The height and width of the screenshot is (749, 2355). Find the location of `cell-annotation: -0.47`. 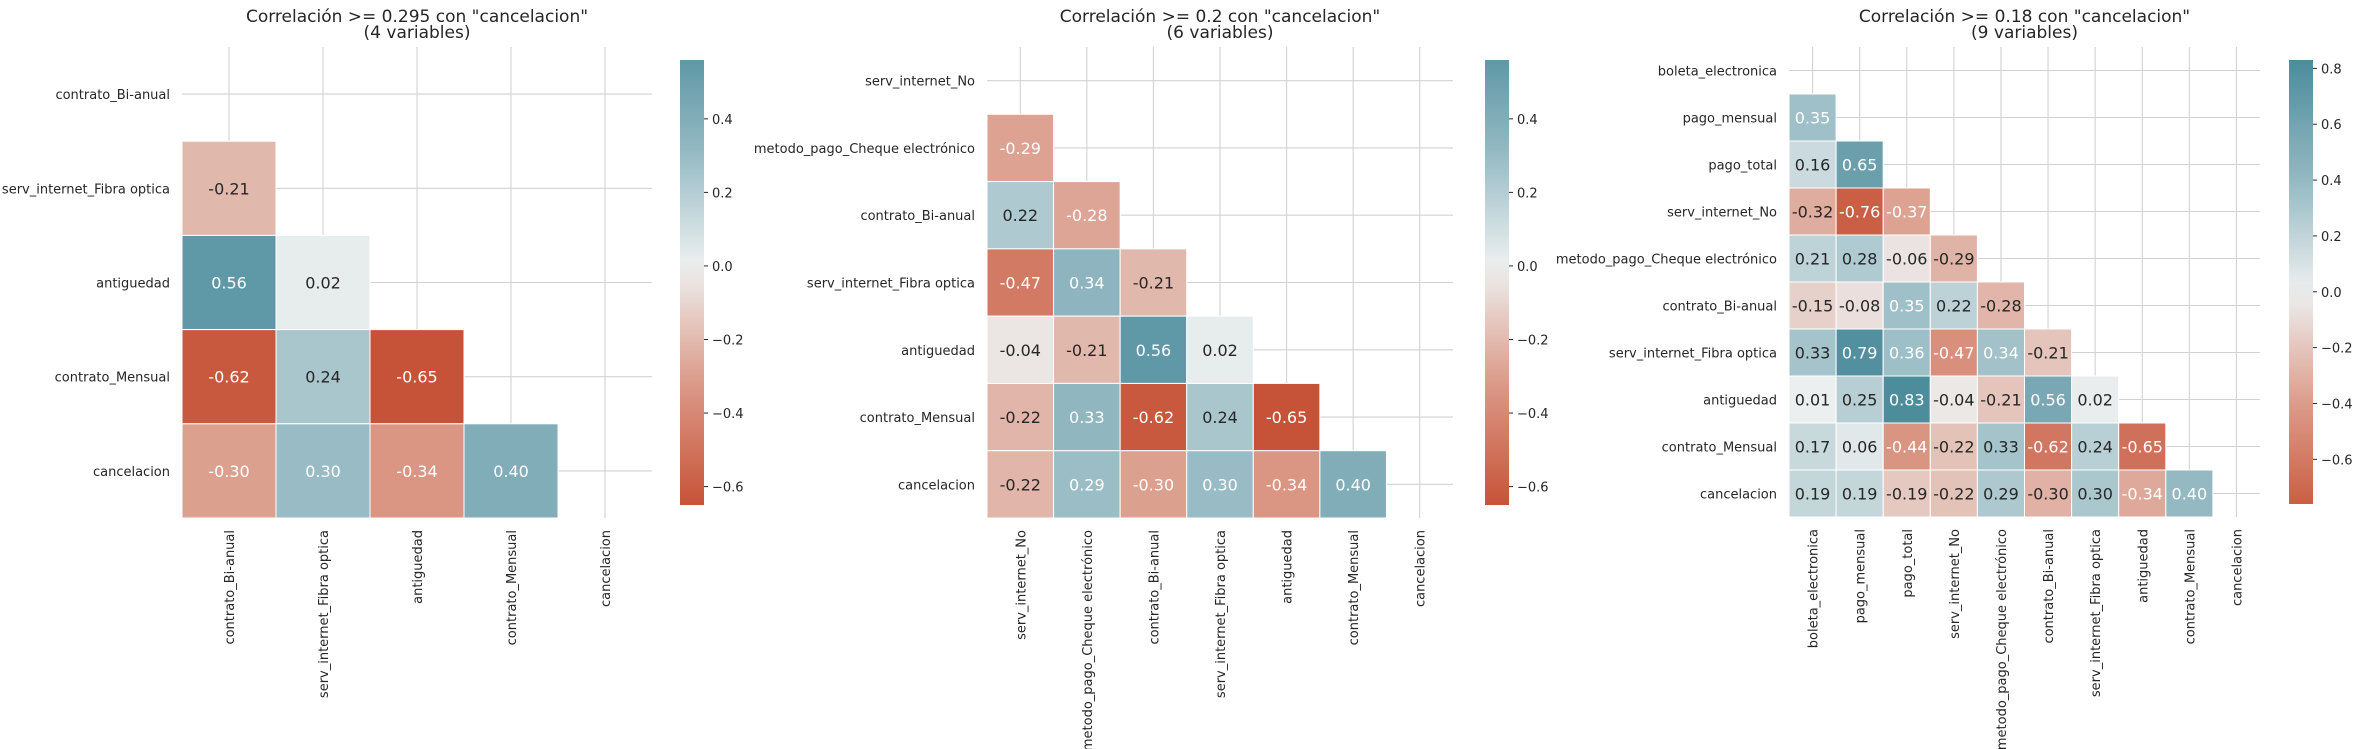

cell-annotation: -0.47 is located at coordinates (1953, 353).